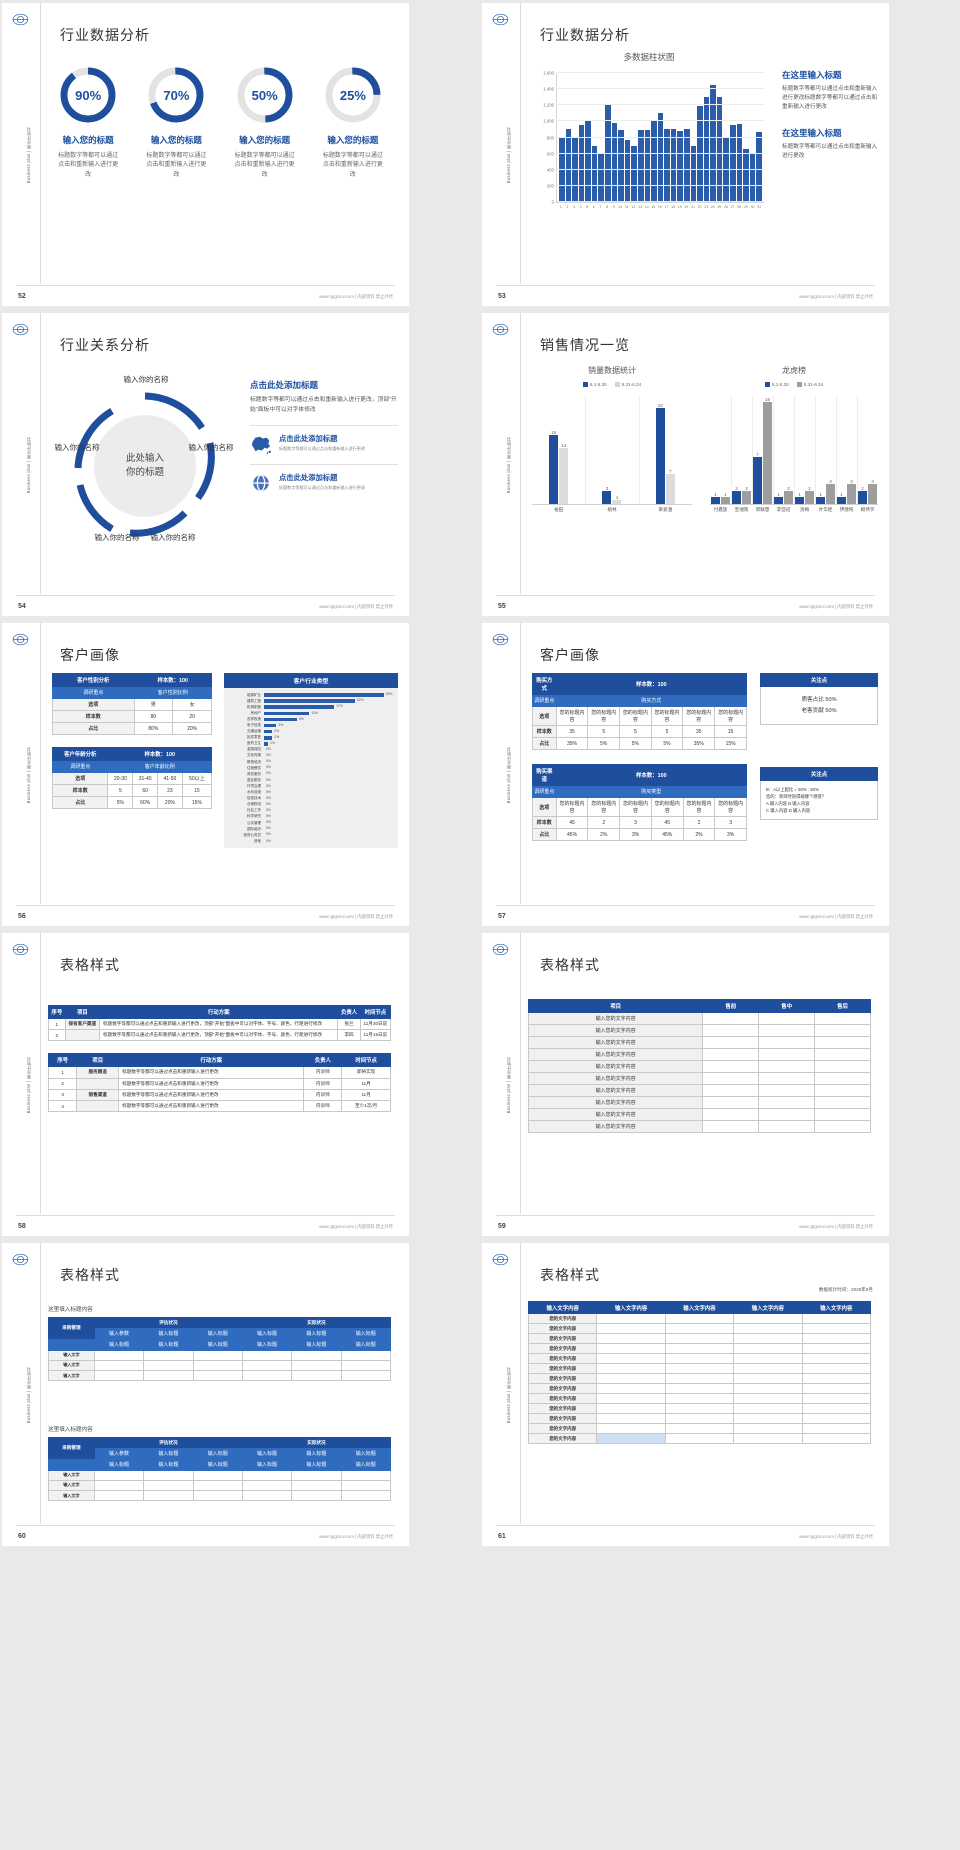 This screenshot has width=960, height=1850. What do you see at coordinates (329, 731) in the screenshot?
I see `industry-bar-wrap: 2%` at bounding box center [329, 731].